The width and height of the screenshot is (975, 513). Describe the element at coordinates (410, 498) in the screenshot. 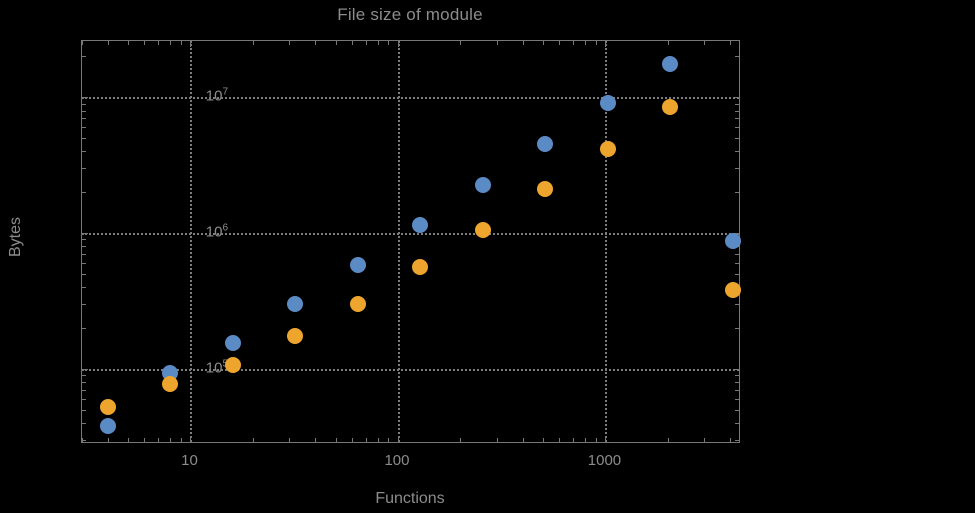

I see `x-axis-label: Functions` at that location.